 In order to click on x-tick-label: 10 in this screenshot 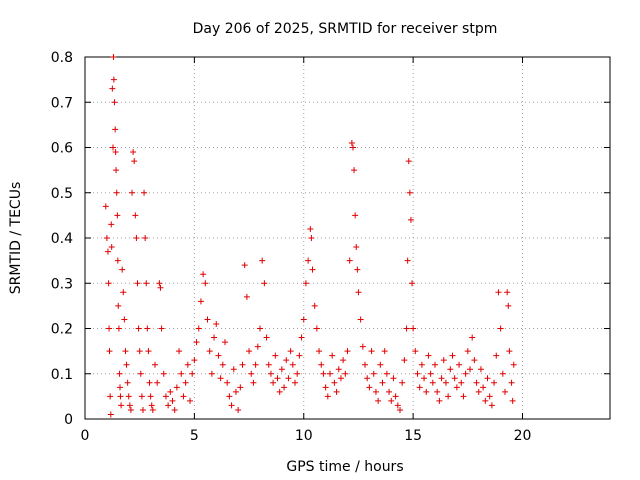, I will do `click(304, 436)`.